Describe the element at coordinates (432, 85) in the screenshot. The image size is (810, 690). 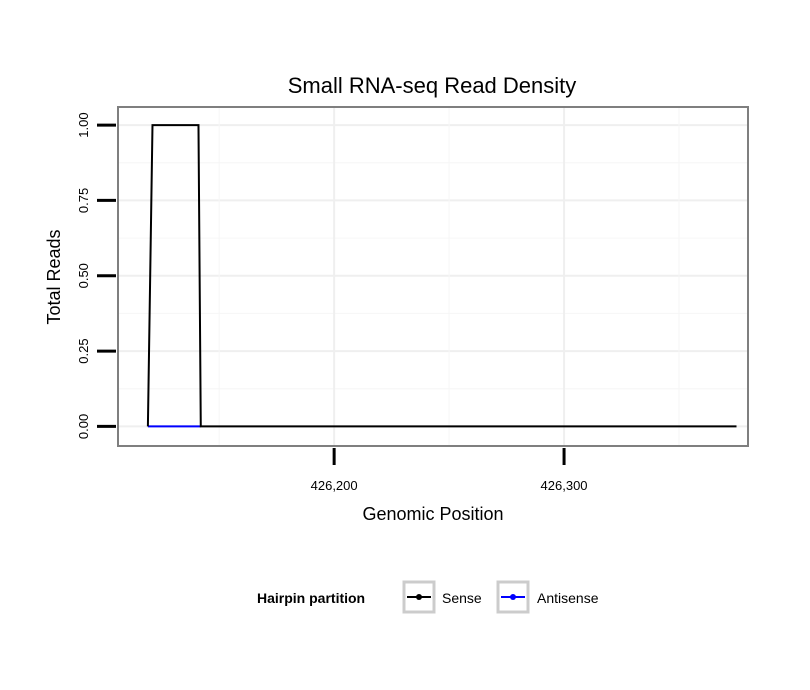
I see `chart-title: Small RNA-seq Read Density` at that location.